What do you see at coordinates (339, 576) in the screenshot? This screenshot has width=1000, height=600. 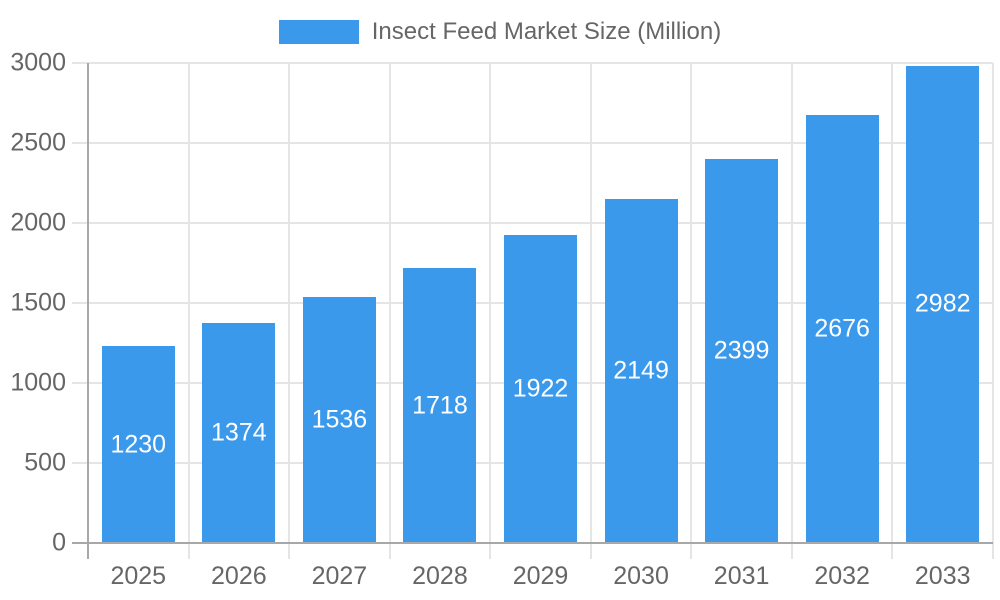 I see `x-axis-tick-label: 2027` at bounding box center [339, 576].